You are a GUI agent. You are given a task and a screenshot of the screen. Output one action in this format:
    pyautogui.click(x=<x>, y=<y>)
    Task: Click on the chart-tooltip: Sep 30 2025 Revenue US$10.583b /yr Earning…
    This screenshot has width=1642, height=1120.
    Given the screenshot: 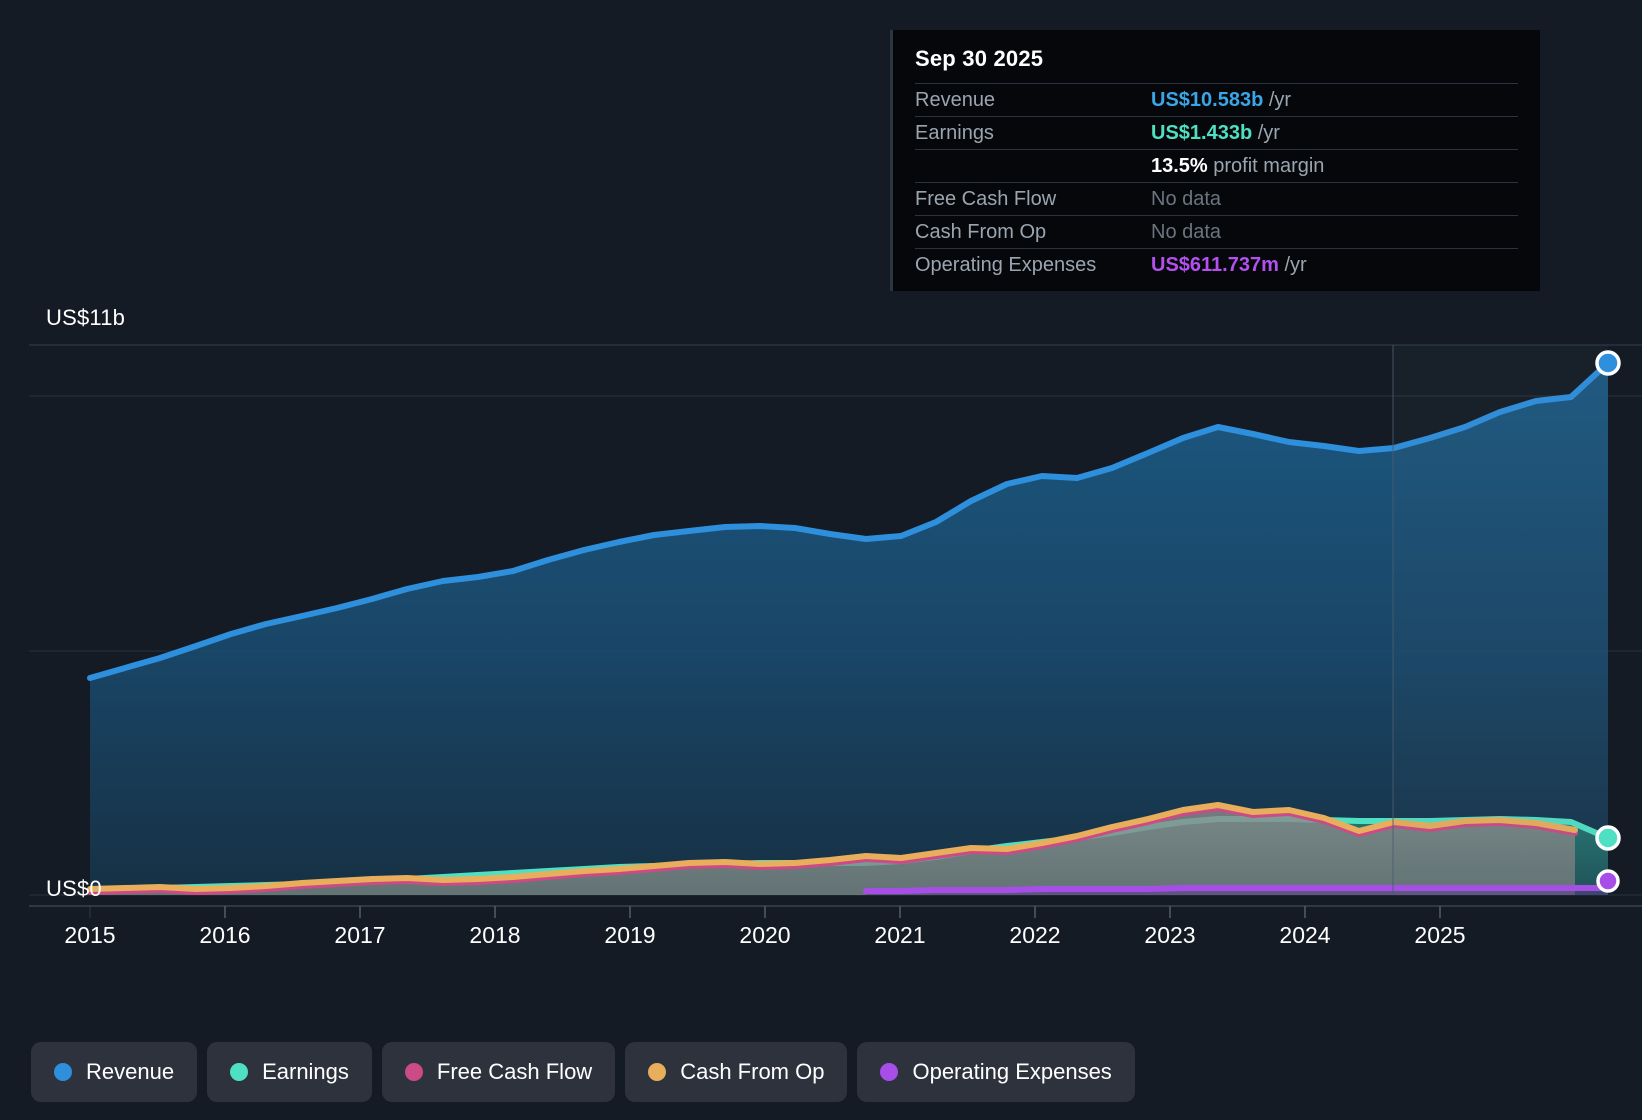 What is the action you would take?
    pyautogui.click(x=1215, y=160)
    